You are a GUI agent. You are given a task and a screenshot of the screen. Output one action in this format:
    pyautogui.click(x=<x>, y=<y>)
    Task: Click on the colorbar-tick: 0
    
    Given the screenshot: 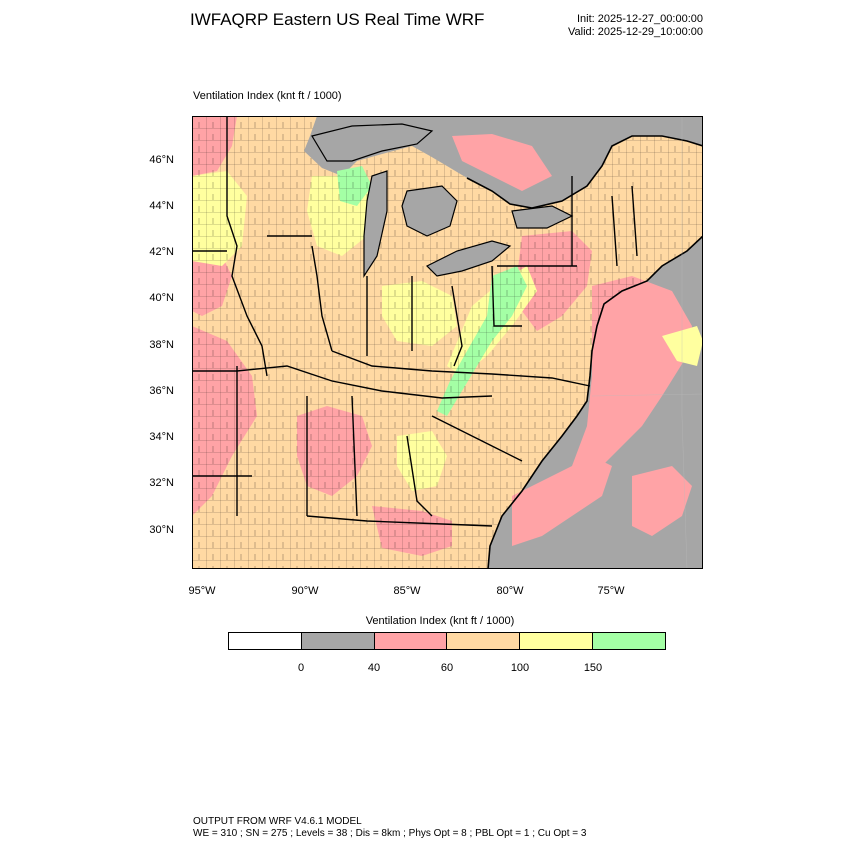 What is the action you would take?
    pyautogui.click(x=301, y=668)
    